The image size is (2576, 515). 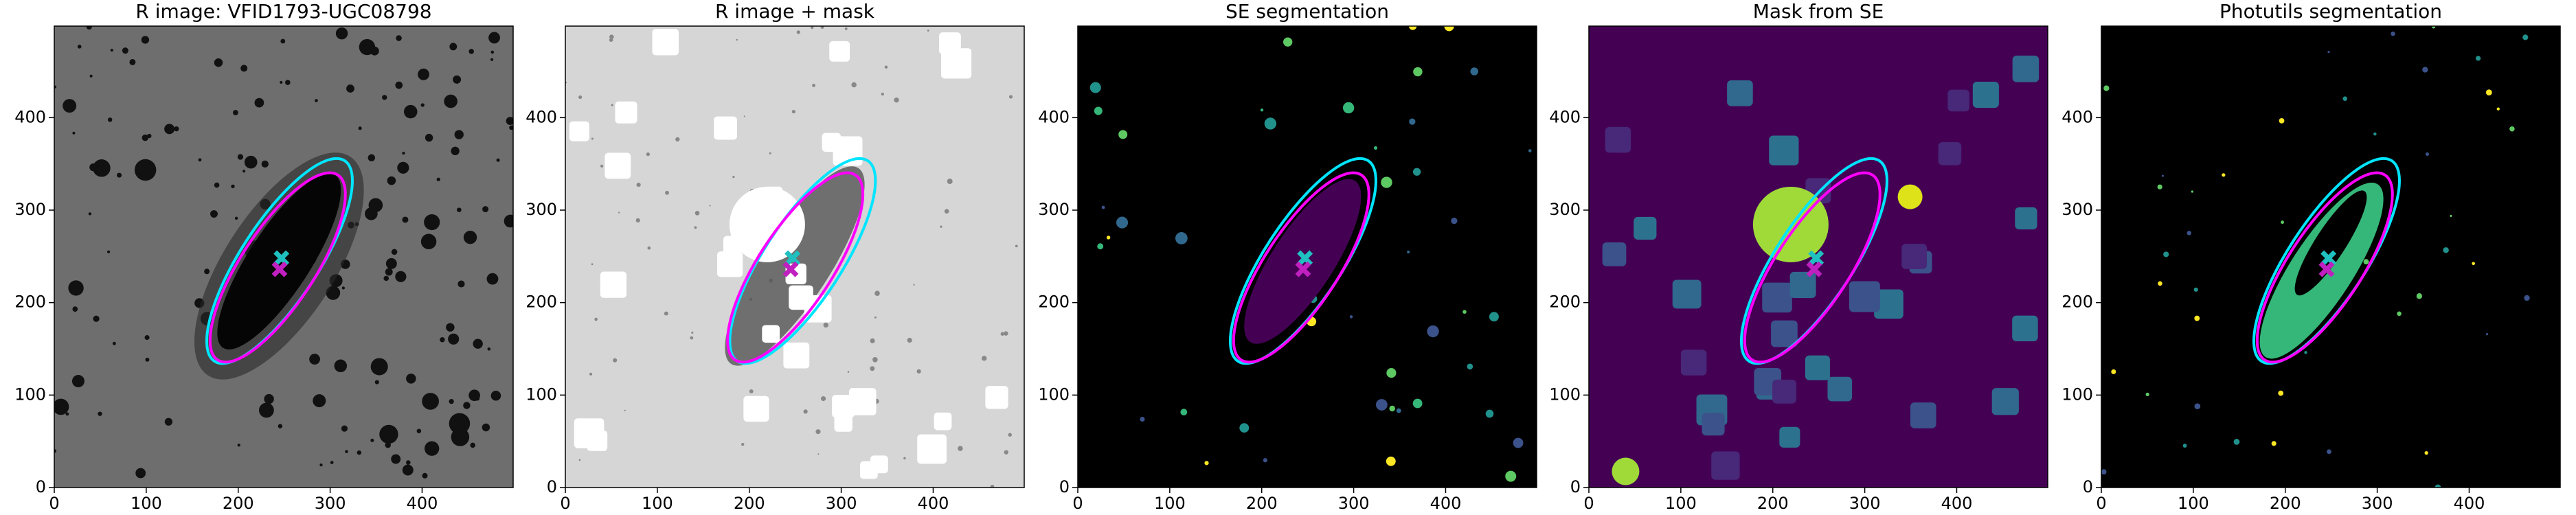 What do you see at coordinates (54, 503) in the screenshot?
I see `x-tick-label: 0` at bounding box center [54, 503].